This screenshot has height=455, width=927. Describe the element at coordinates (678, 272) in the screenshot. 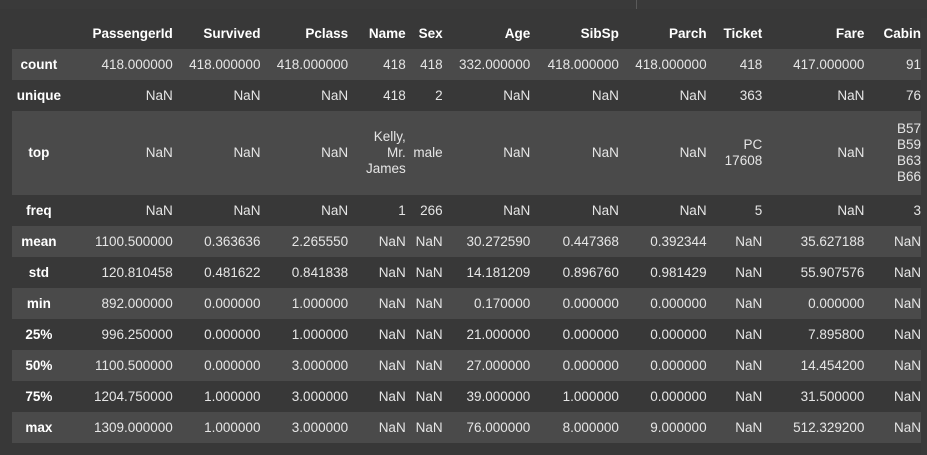

I see `table-cell: 0.981429` at that location.